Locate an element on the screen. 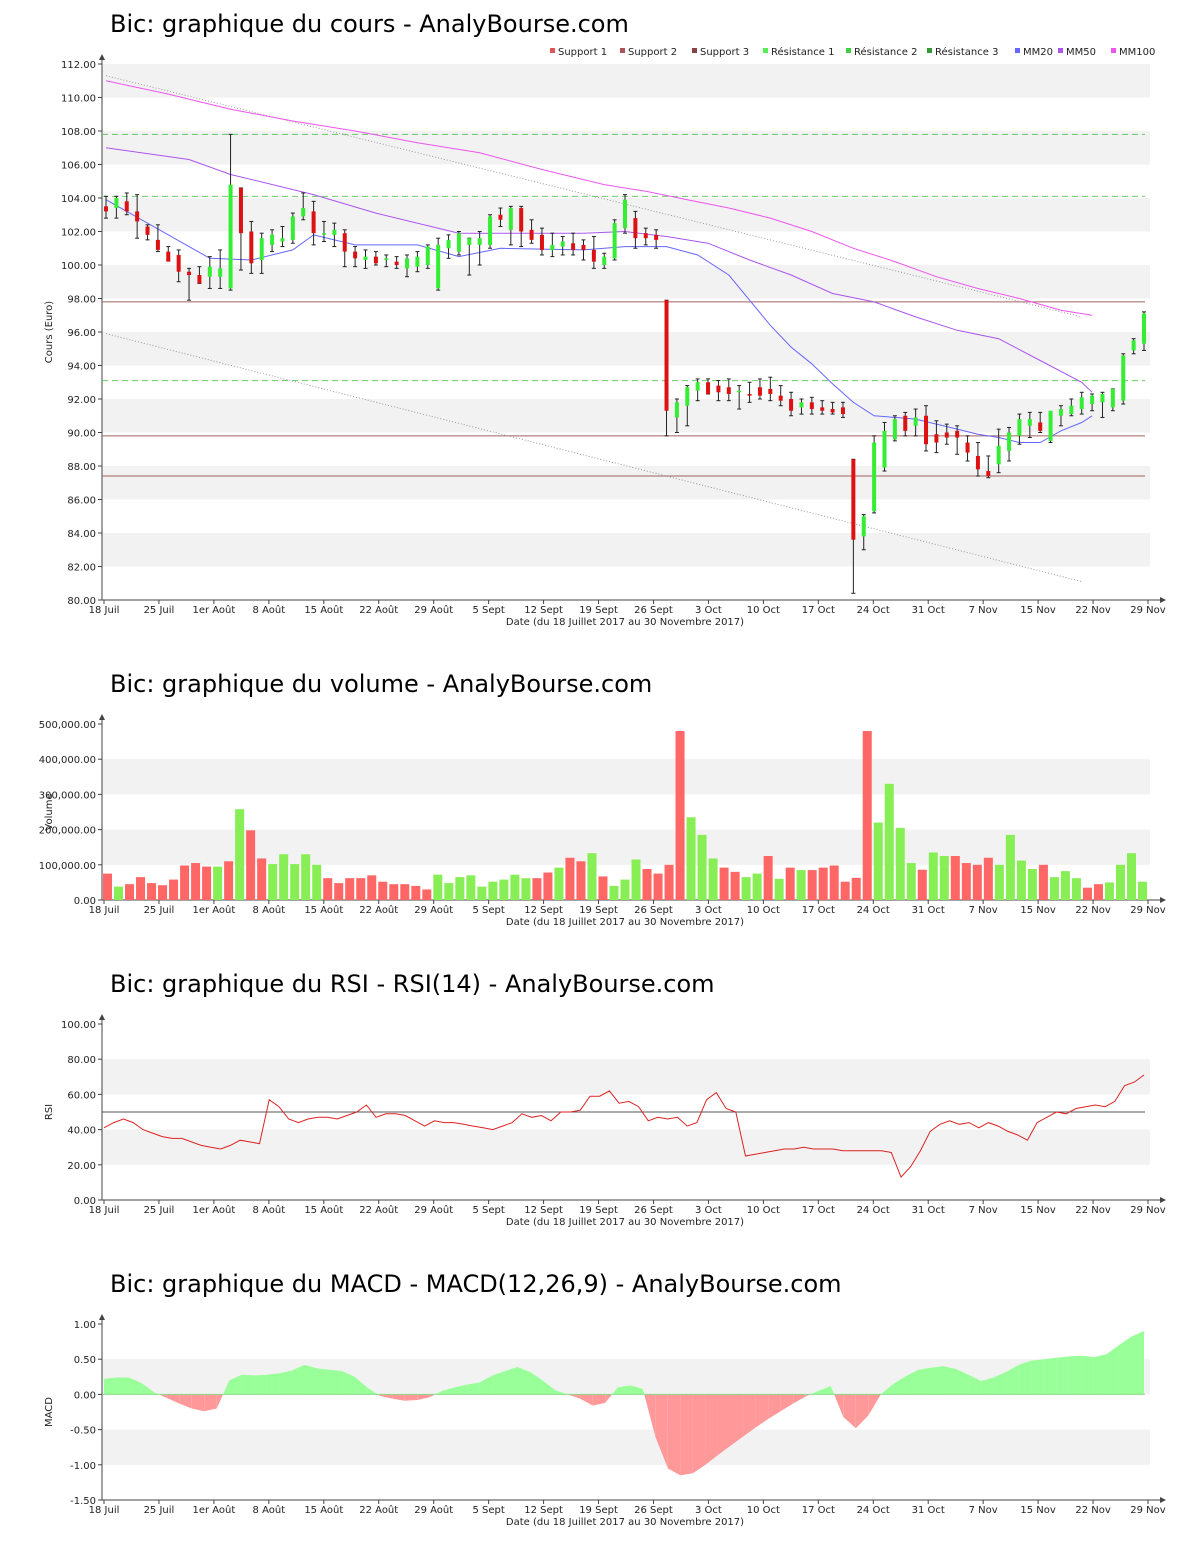 Image resolution: width=1200 pixels, height=1550 pixels. macd-ytick-label: -1.50 is located at coordinates (83, 1501).